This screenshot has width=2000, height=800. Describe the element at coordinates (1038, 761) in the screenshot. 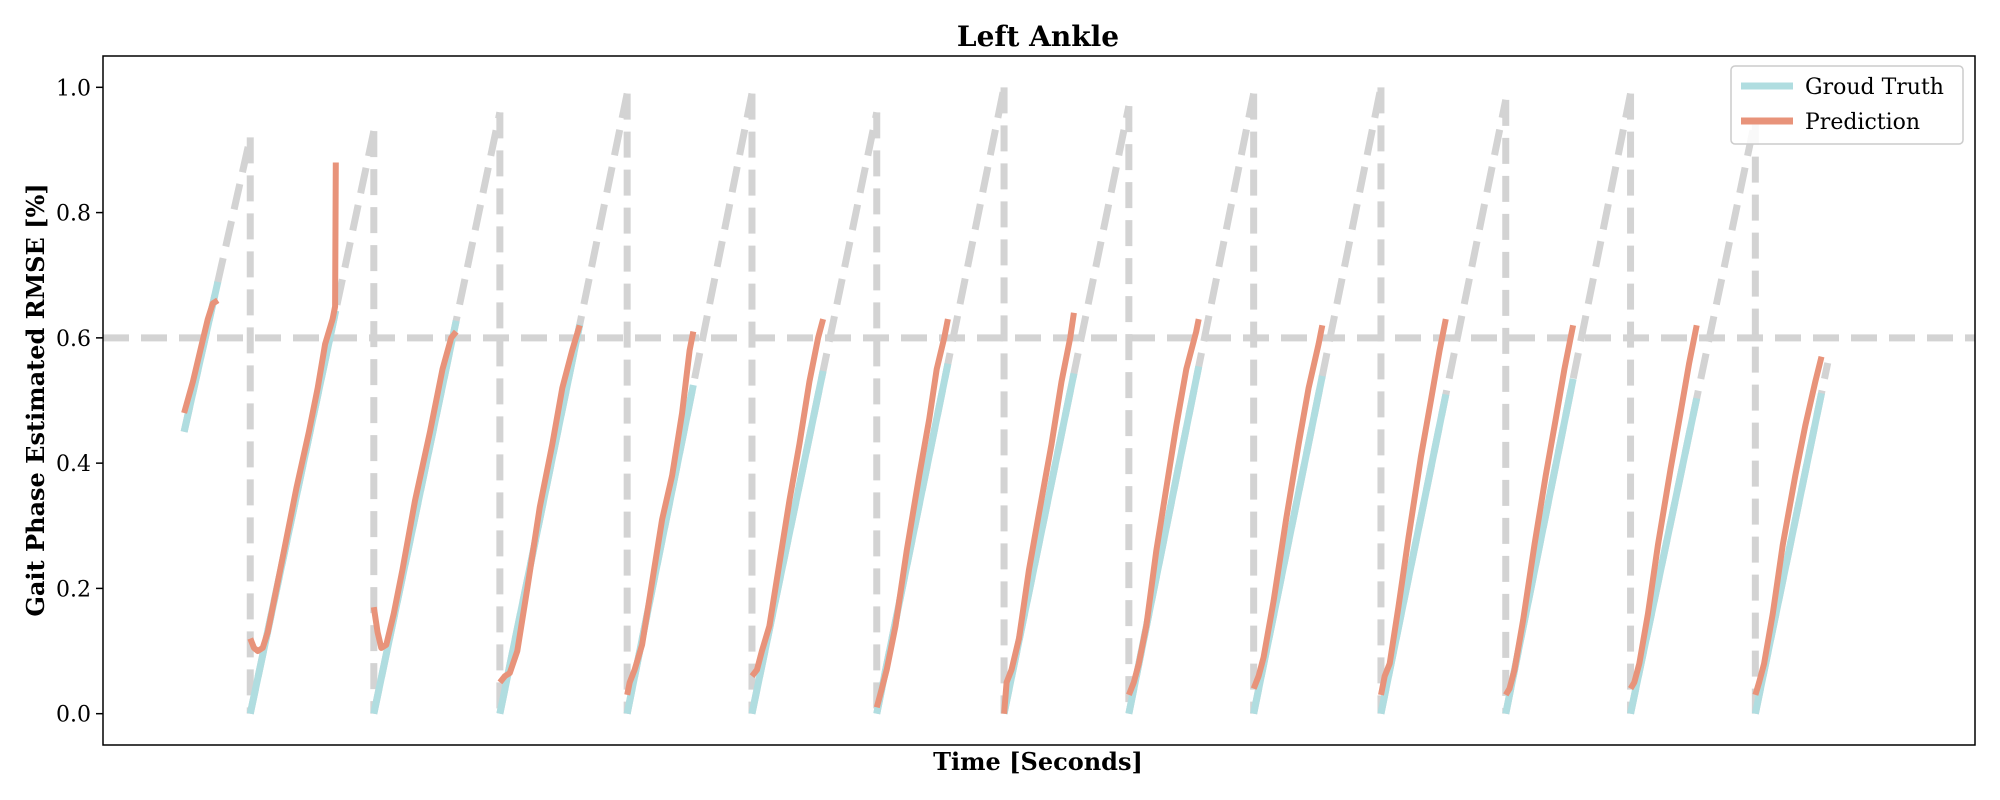

I see `x-axis-label: Time [Seconds]` at that location.